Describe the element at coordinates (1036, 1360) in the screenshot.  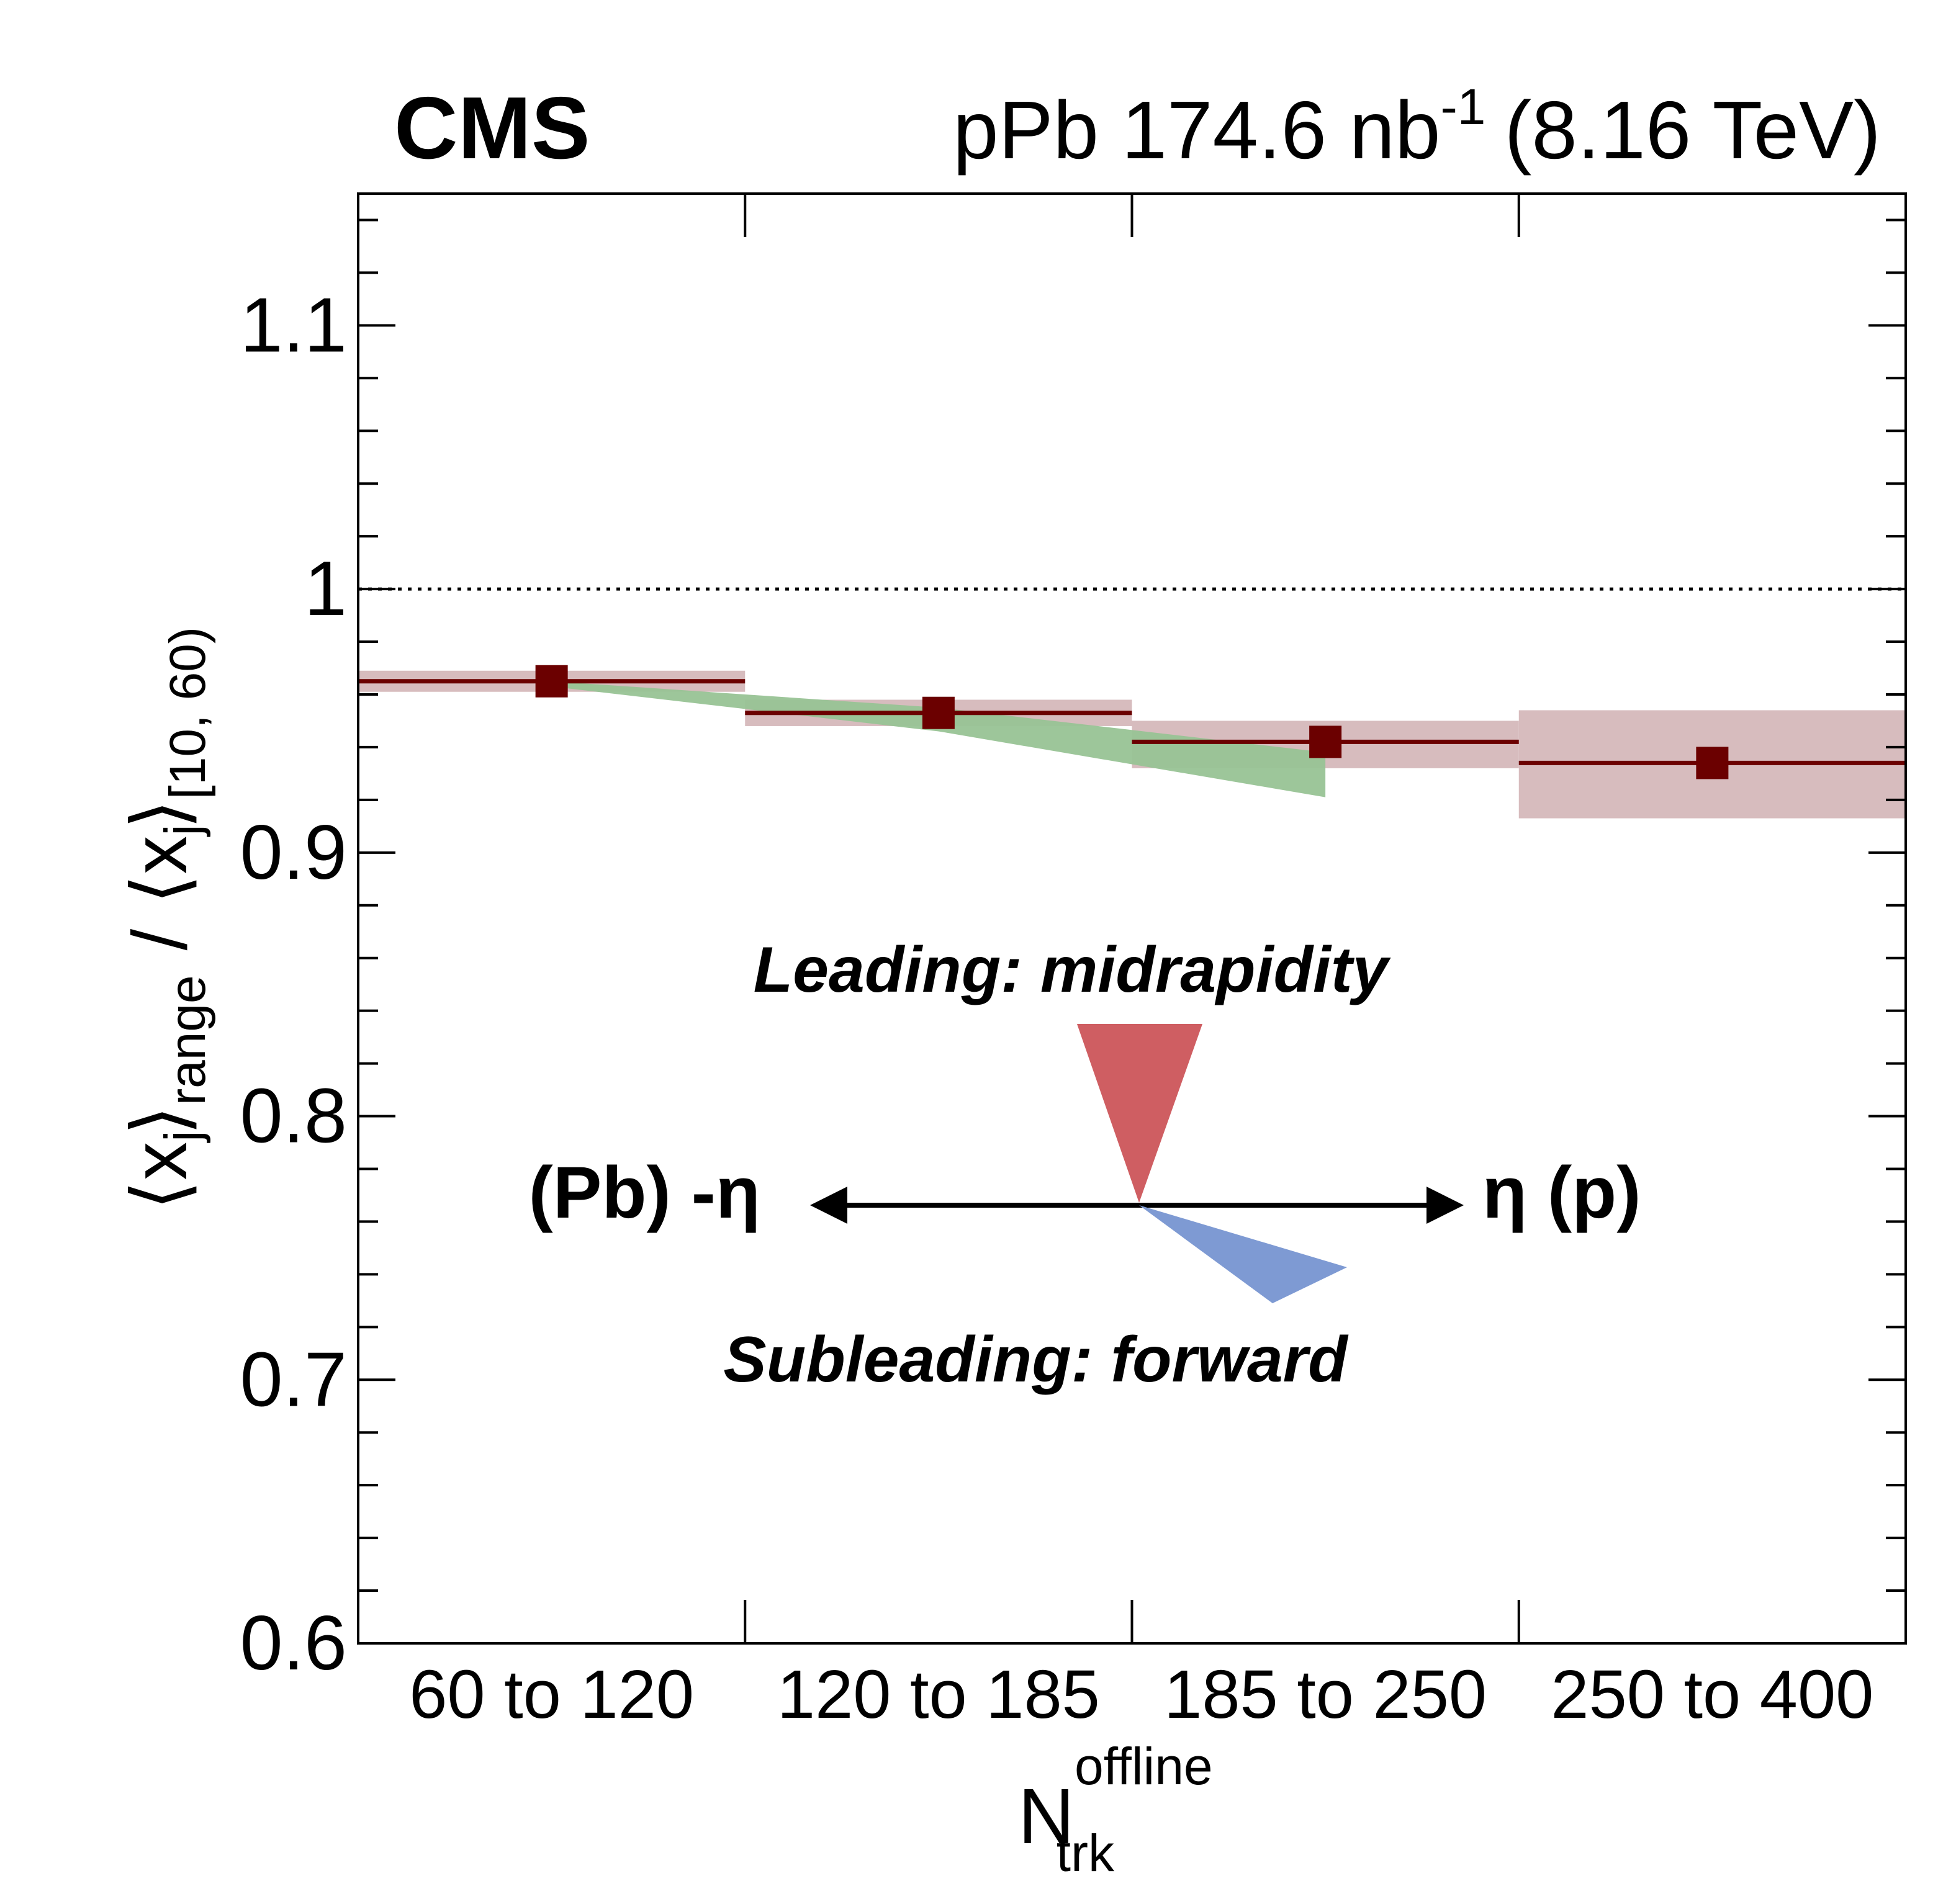
I see `subleading-label: Subleading: forward` at that location.